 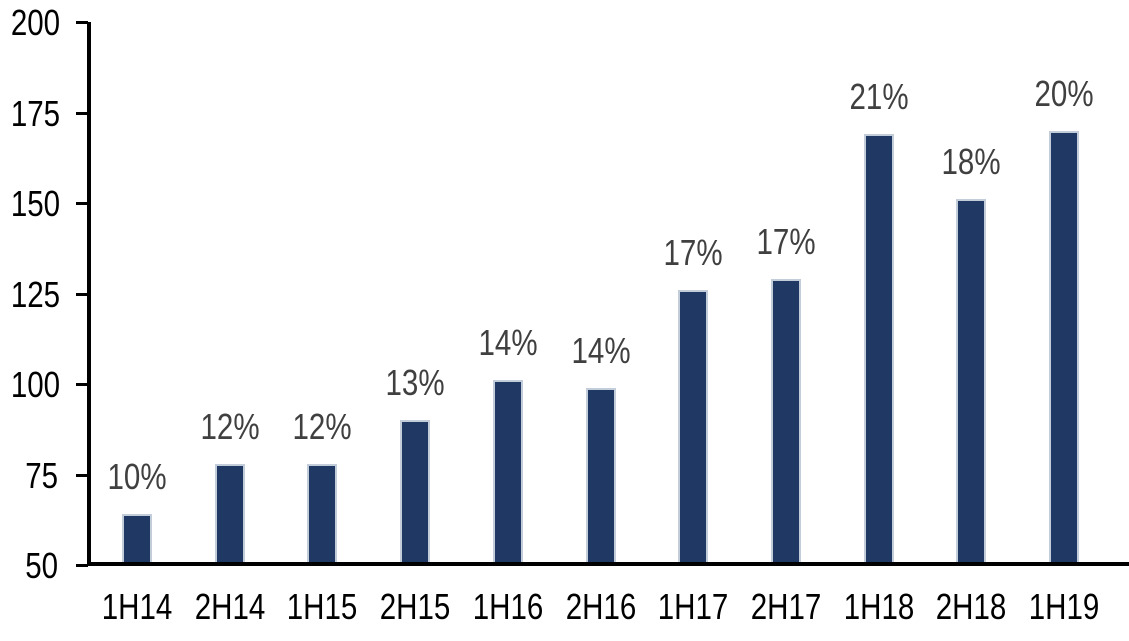 I want to click on y-tick-label: 100, so click(x=30, y=384).